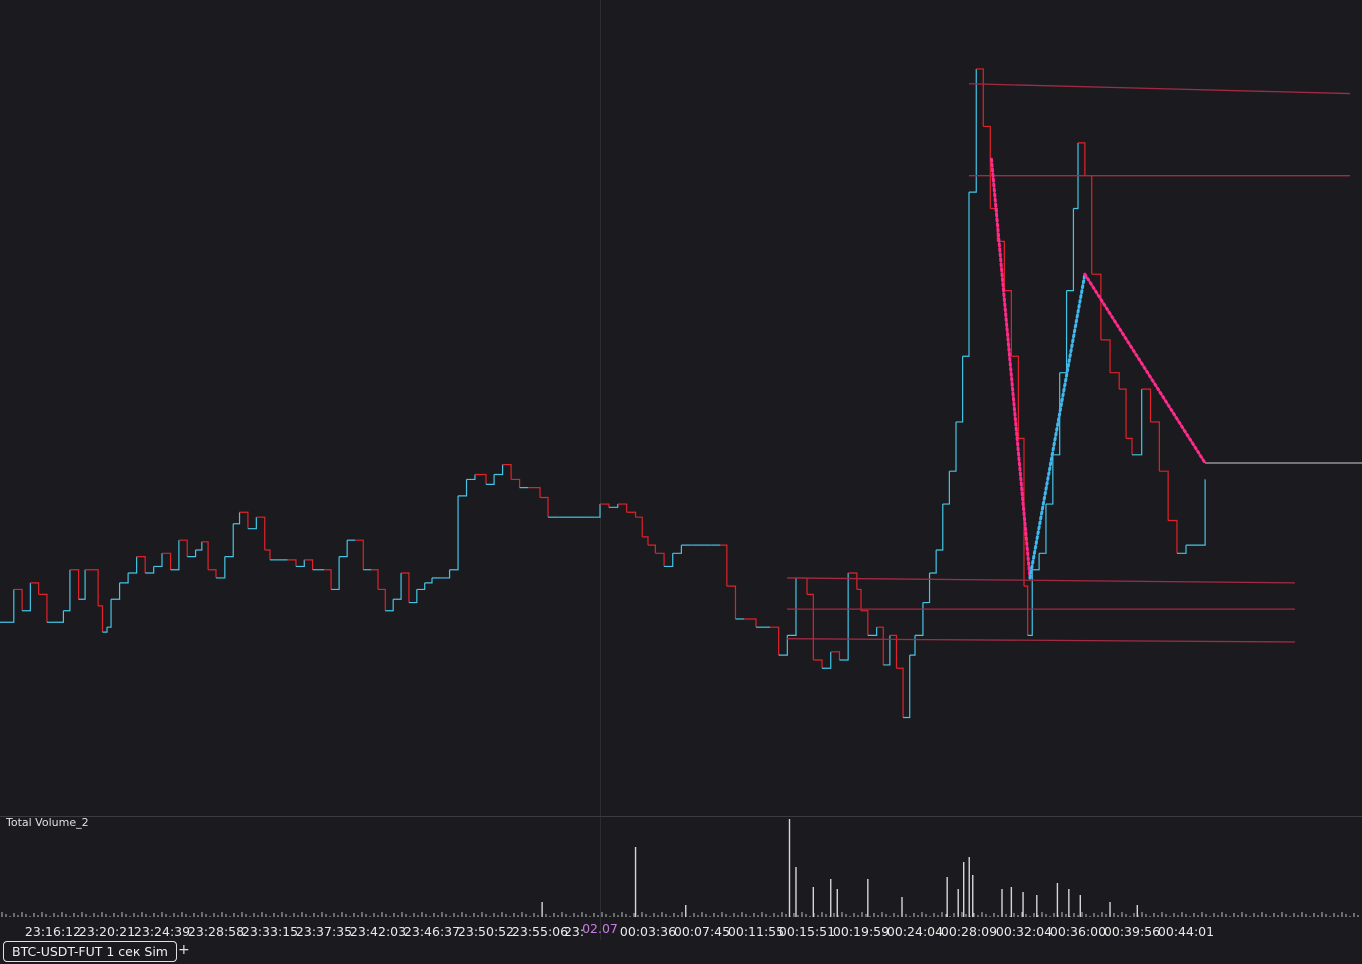 Image resolution: width=1362 pixels, height=964 pixels. What do you see at coordinates (681, 952) in the screenshot?
I see `chart-tab-bar: BTC-USDT-FUT 1 сек Sim +` at bounding box center [681, 952].